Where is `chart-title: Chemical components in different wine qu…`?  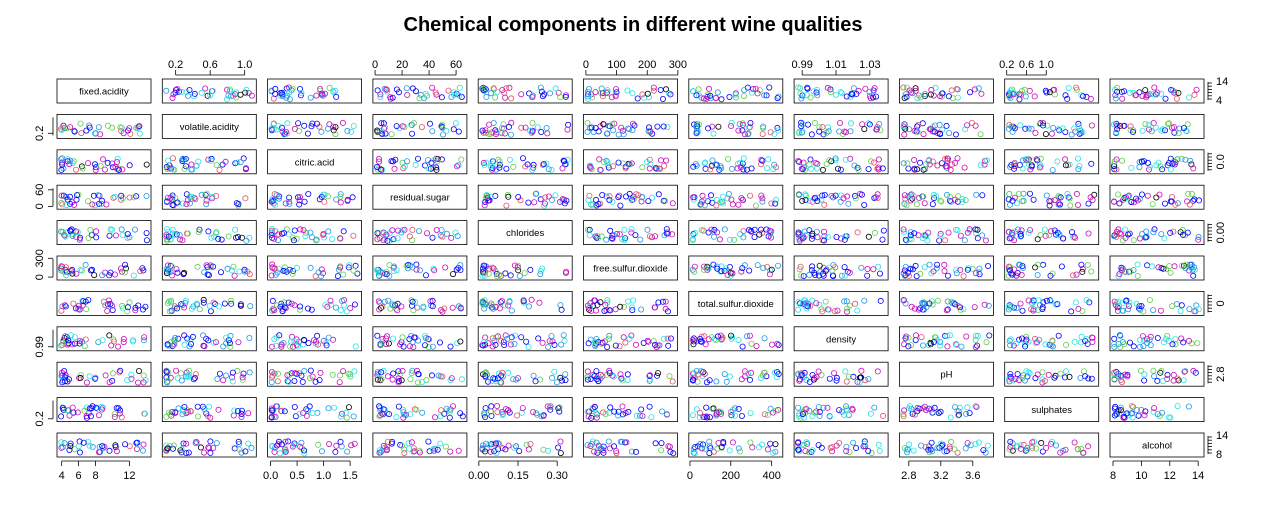
chart-title: Chemical components in different wine qu… is located at coordinates (633, 25).